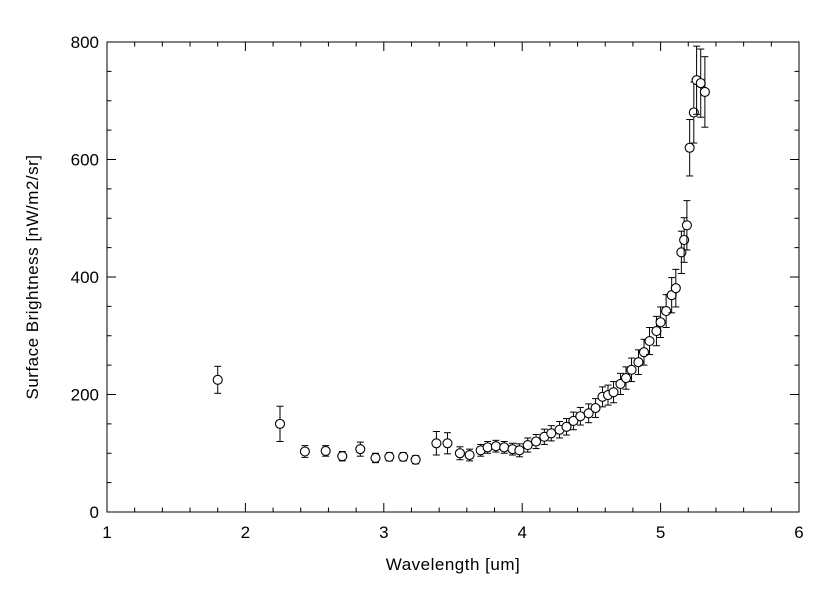 This screenshot has width=840, height=600. I want to click on y-axis-label: Surface Brightness [nW/m2/sr], so click(32, 276).